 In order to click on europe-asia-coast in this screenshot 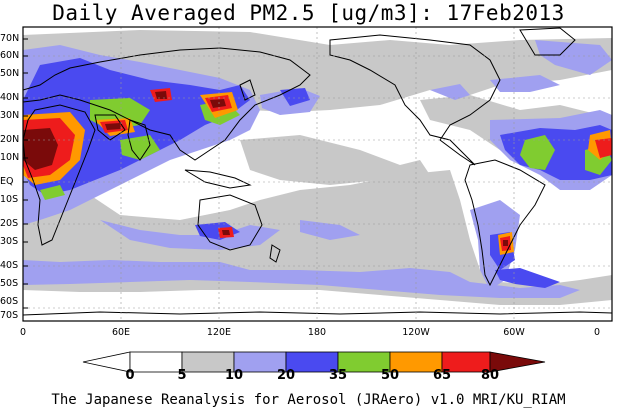, I will do `click(166, 104)`.